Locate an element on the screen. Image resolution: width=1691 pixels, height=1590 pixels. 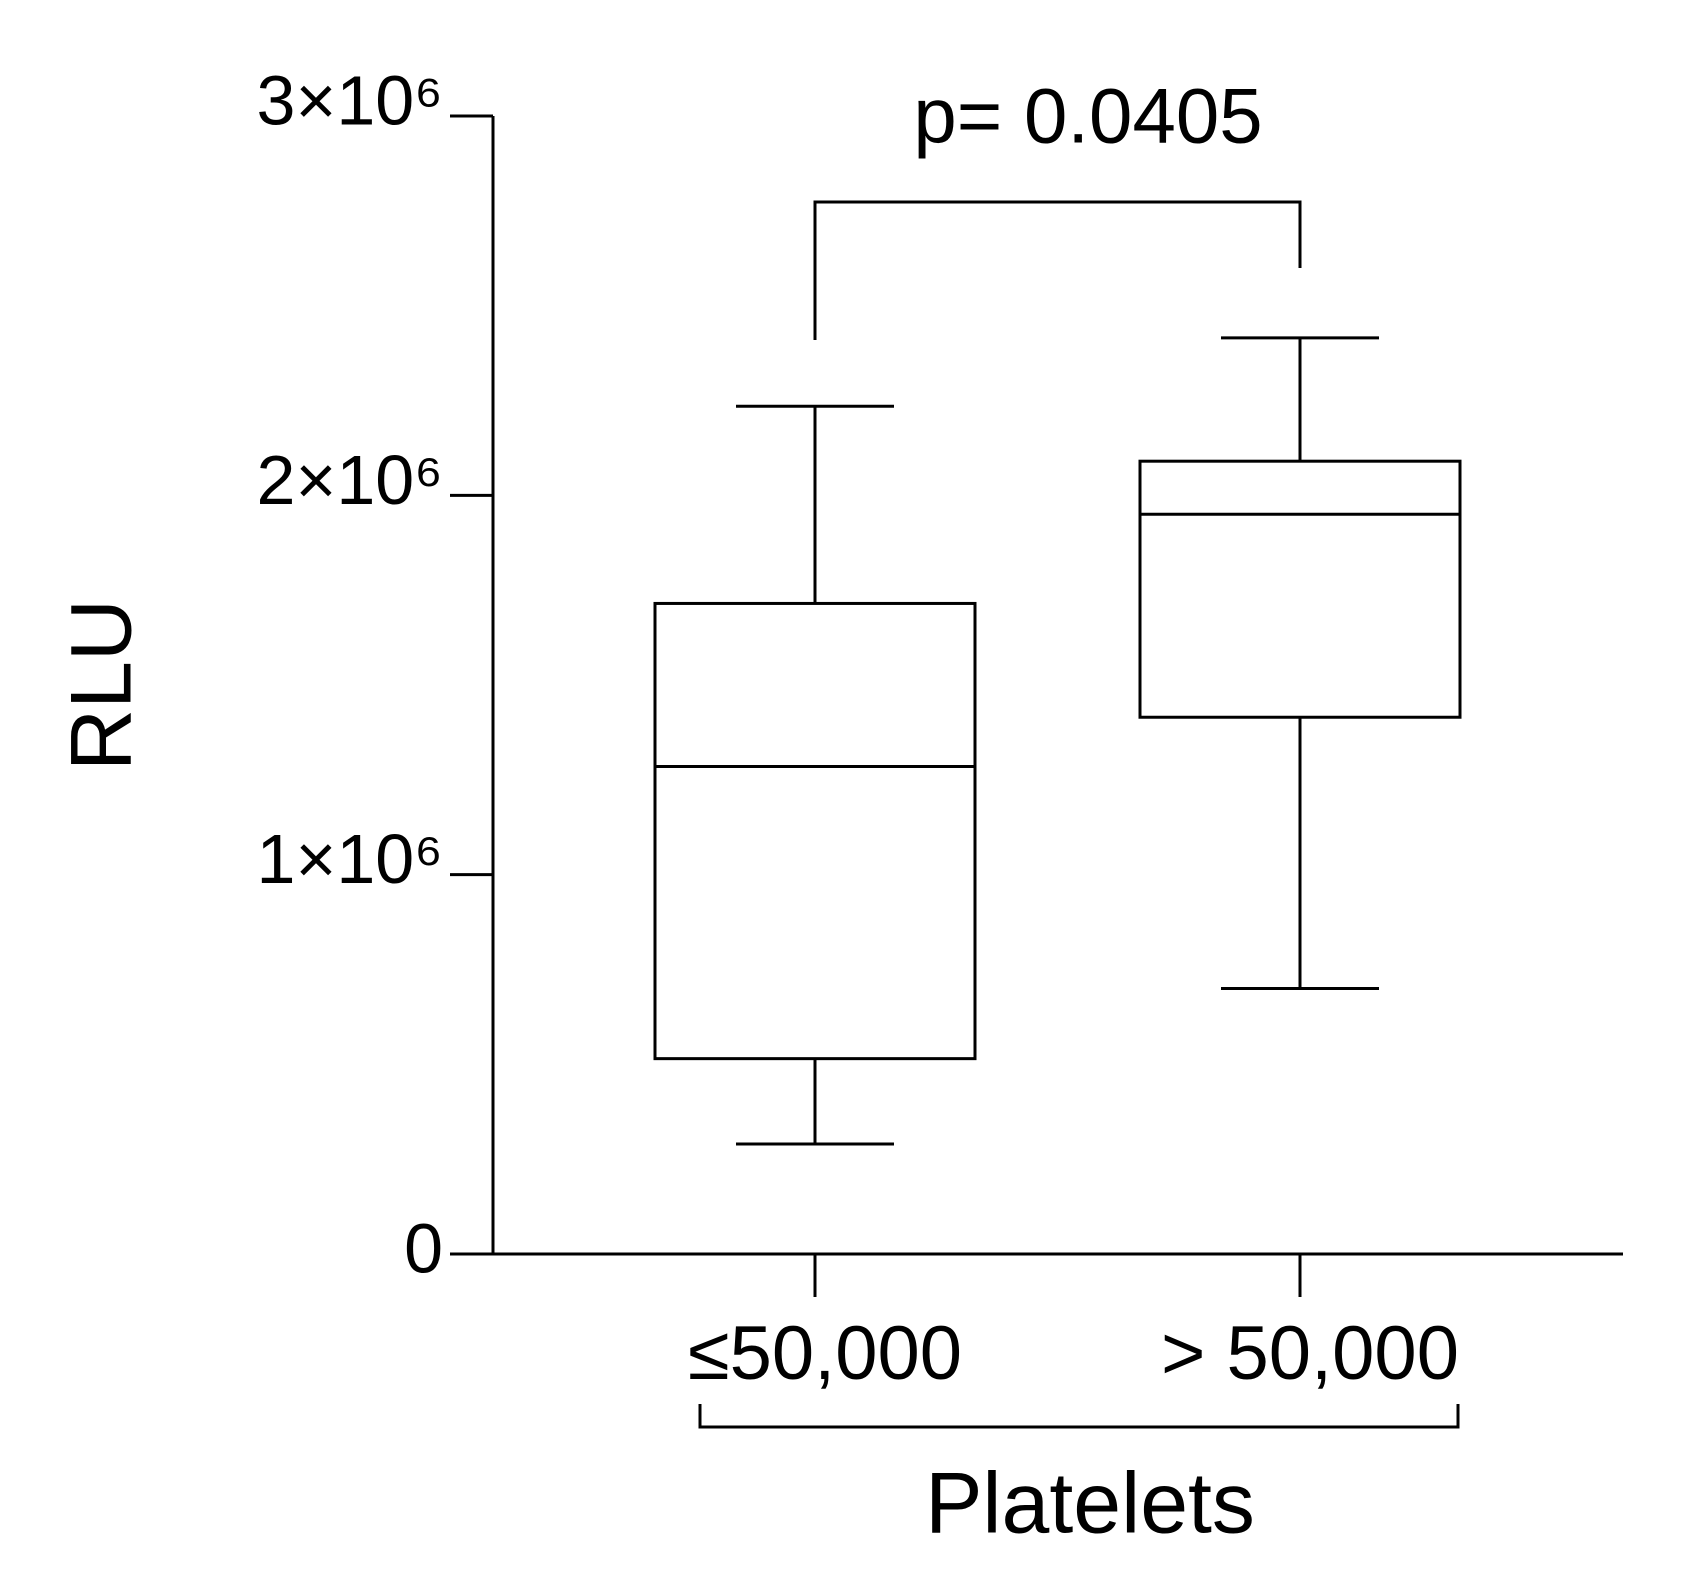
significance-bracket is located at coordinates (1057, 270).